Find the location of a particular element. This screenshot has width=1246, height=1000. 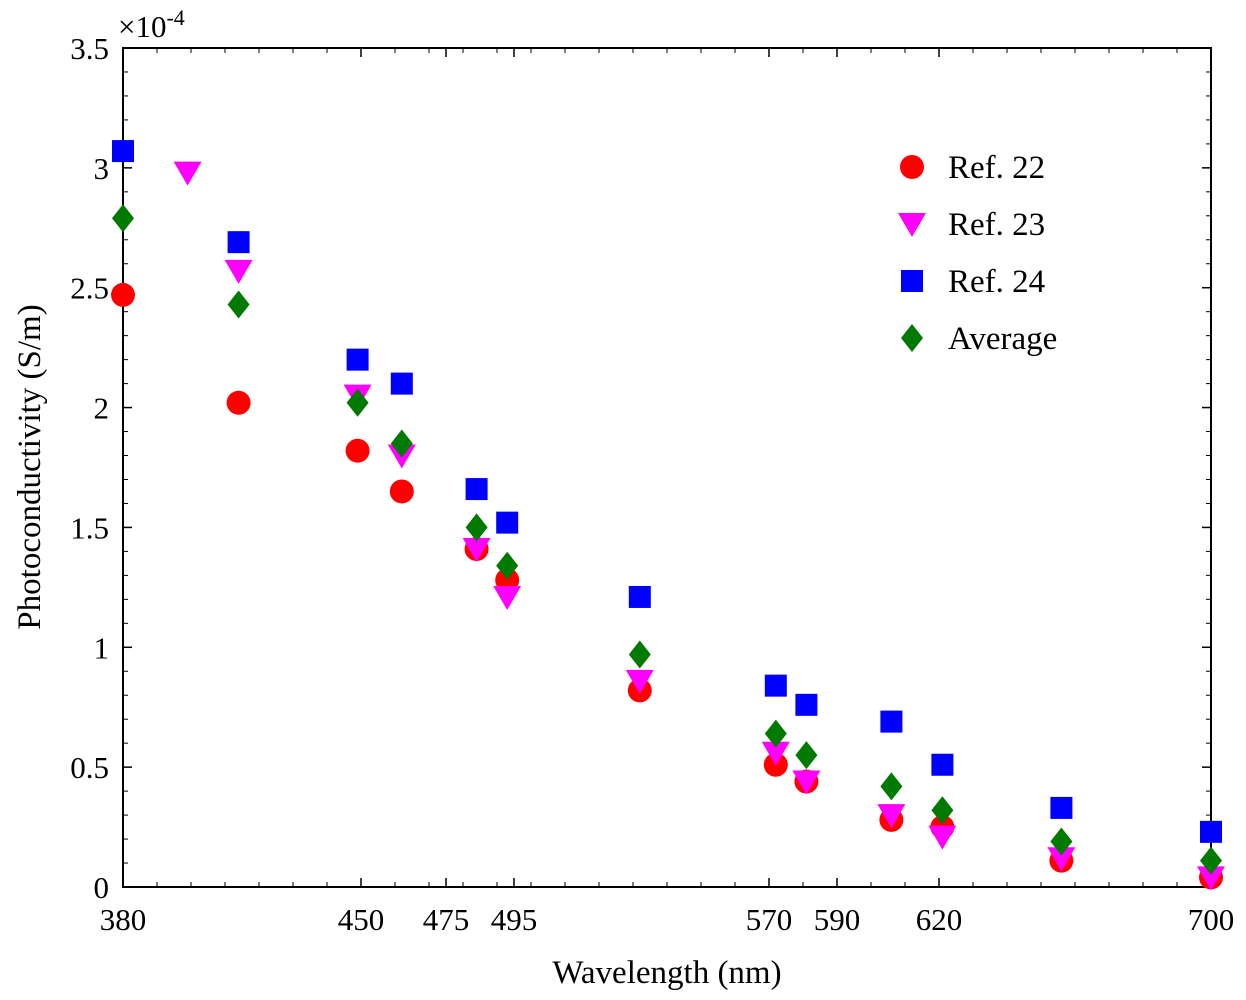

y-tick-label: 3 is located at coordinates (102, 168).